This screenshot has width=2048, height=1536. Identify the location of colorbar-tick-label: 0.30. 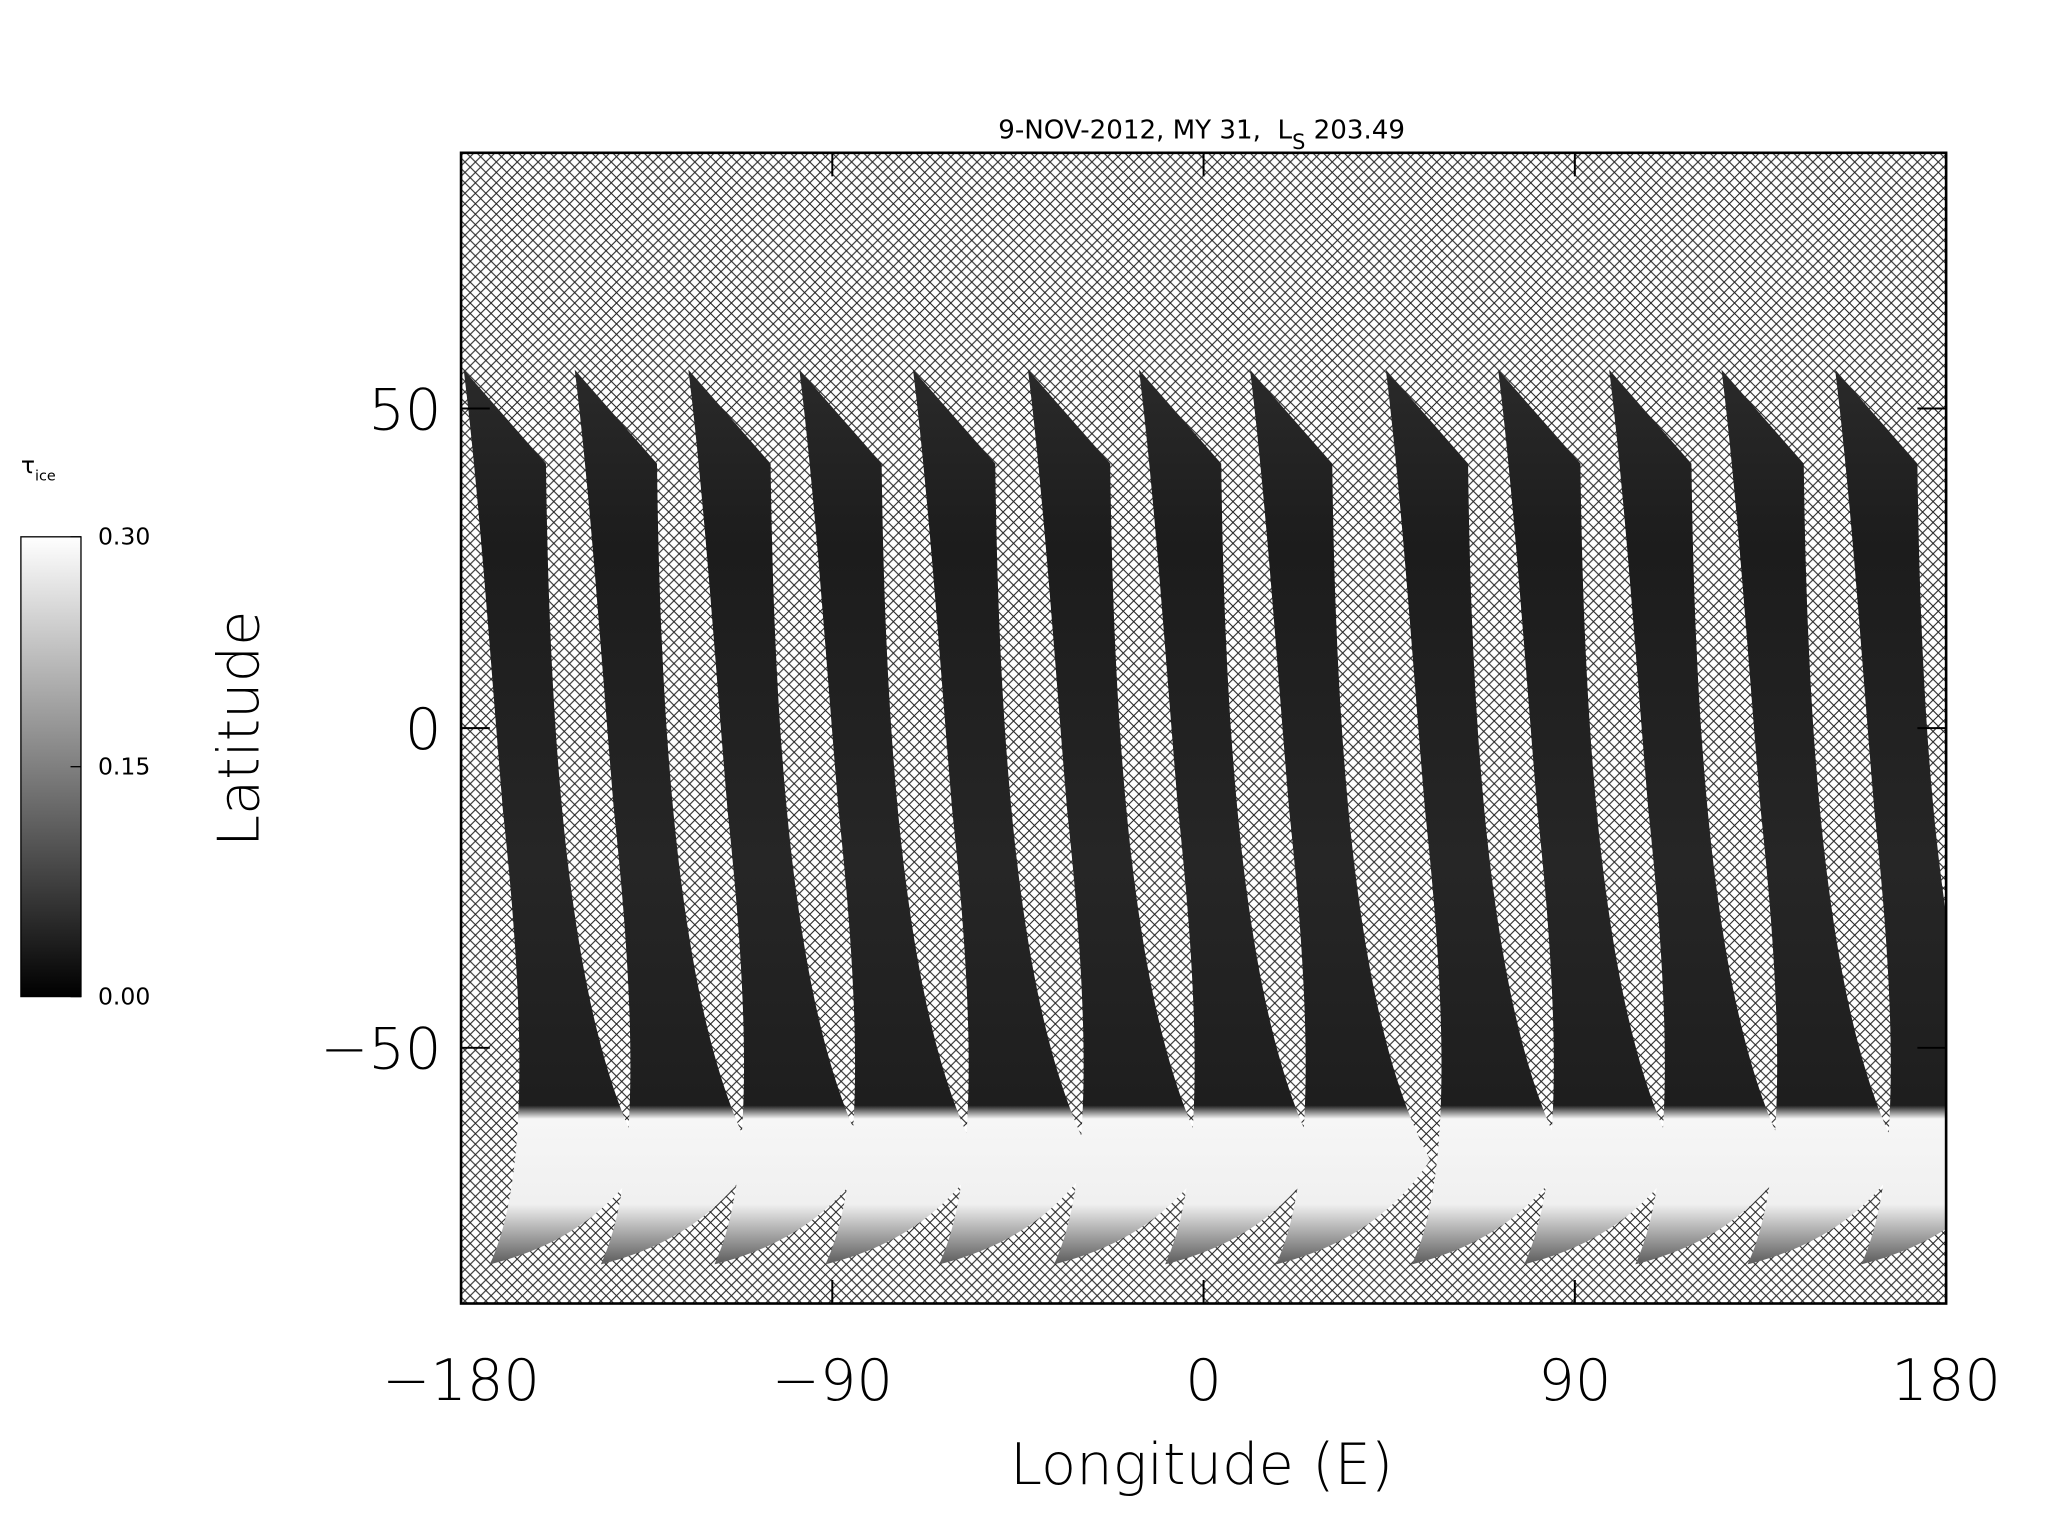
(124, 537).